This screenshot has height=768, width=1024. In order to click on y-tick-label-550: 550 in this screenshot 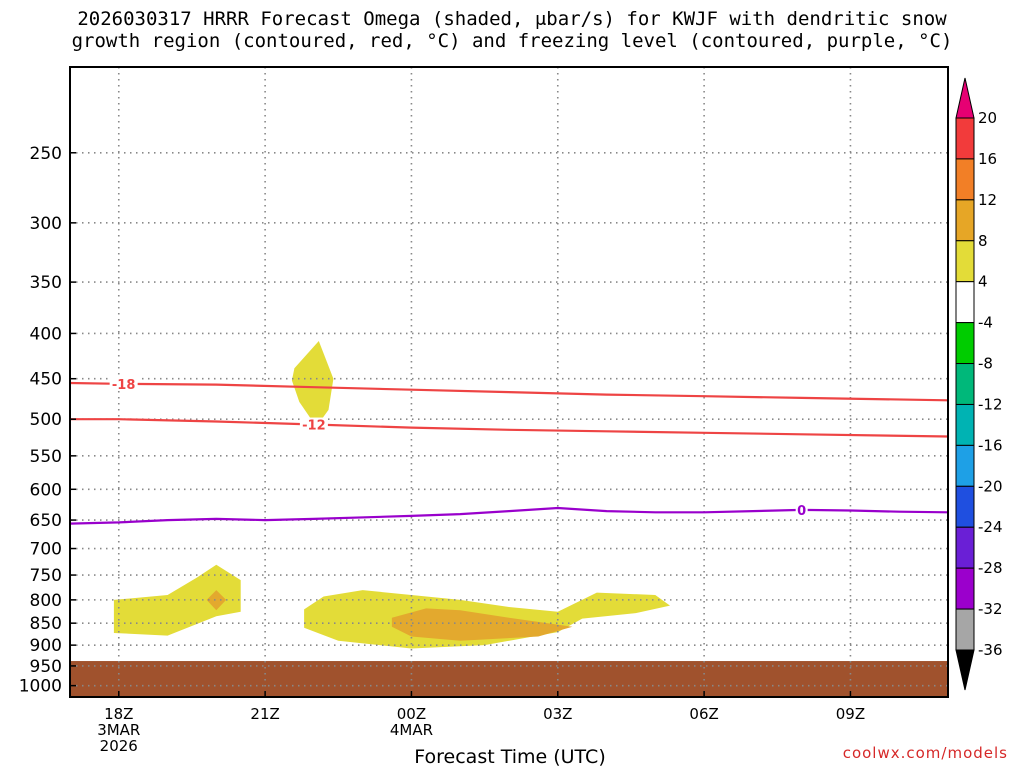, I will do `click(46, 457)`.